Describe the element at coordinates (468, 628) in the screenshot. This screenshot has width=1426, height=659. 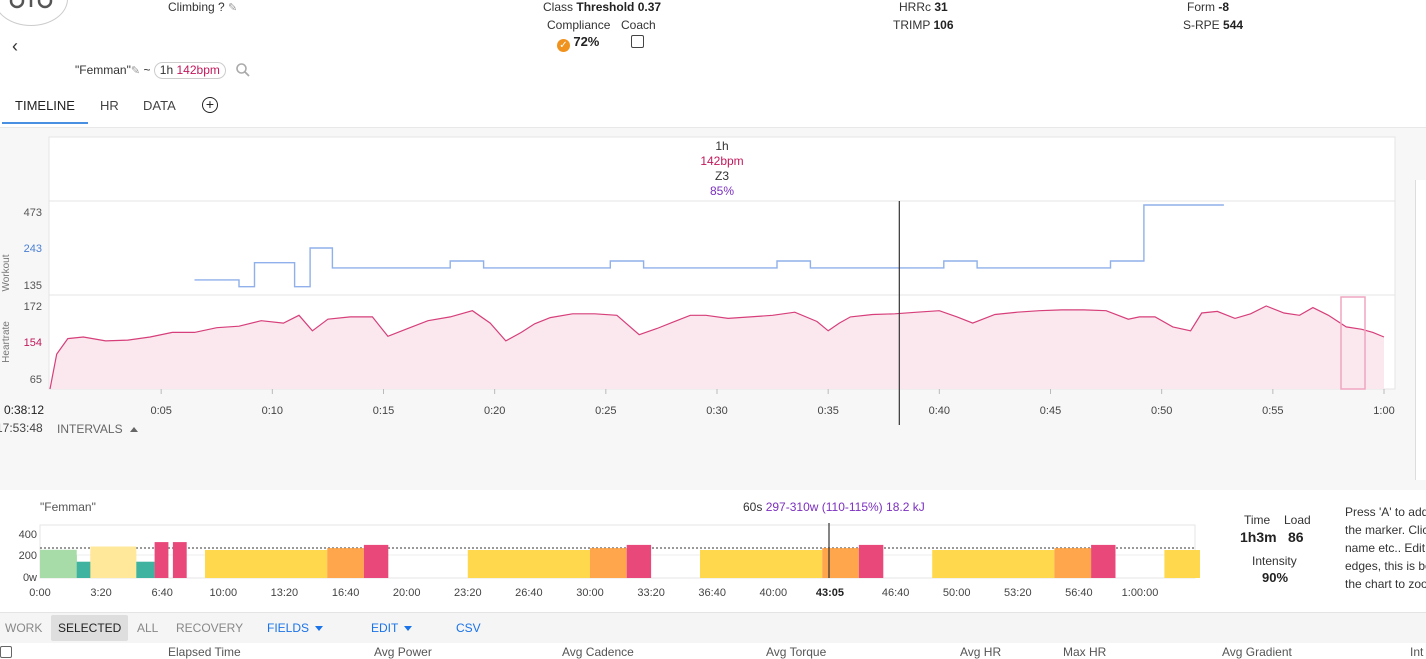
I see `csv-button: CSV` at that location.